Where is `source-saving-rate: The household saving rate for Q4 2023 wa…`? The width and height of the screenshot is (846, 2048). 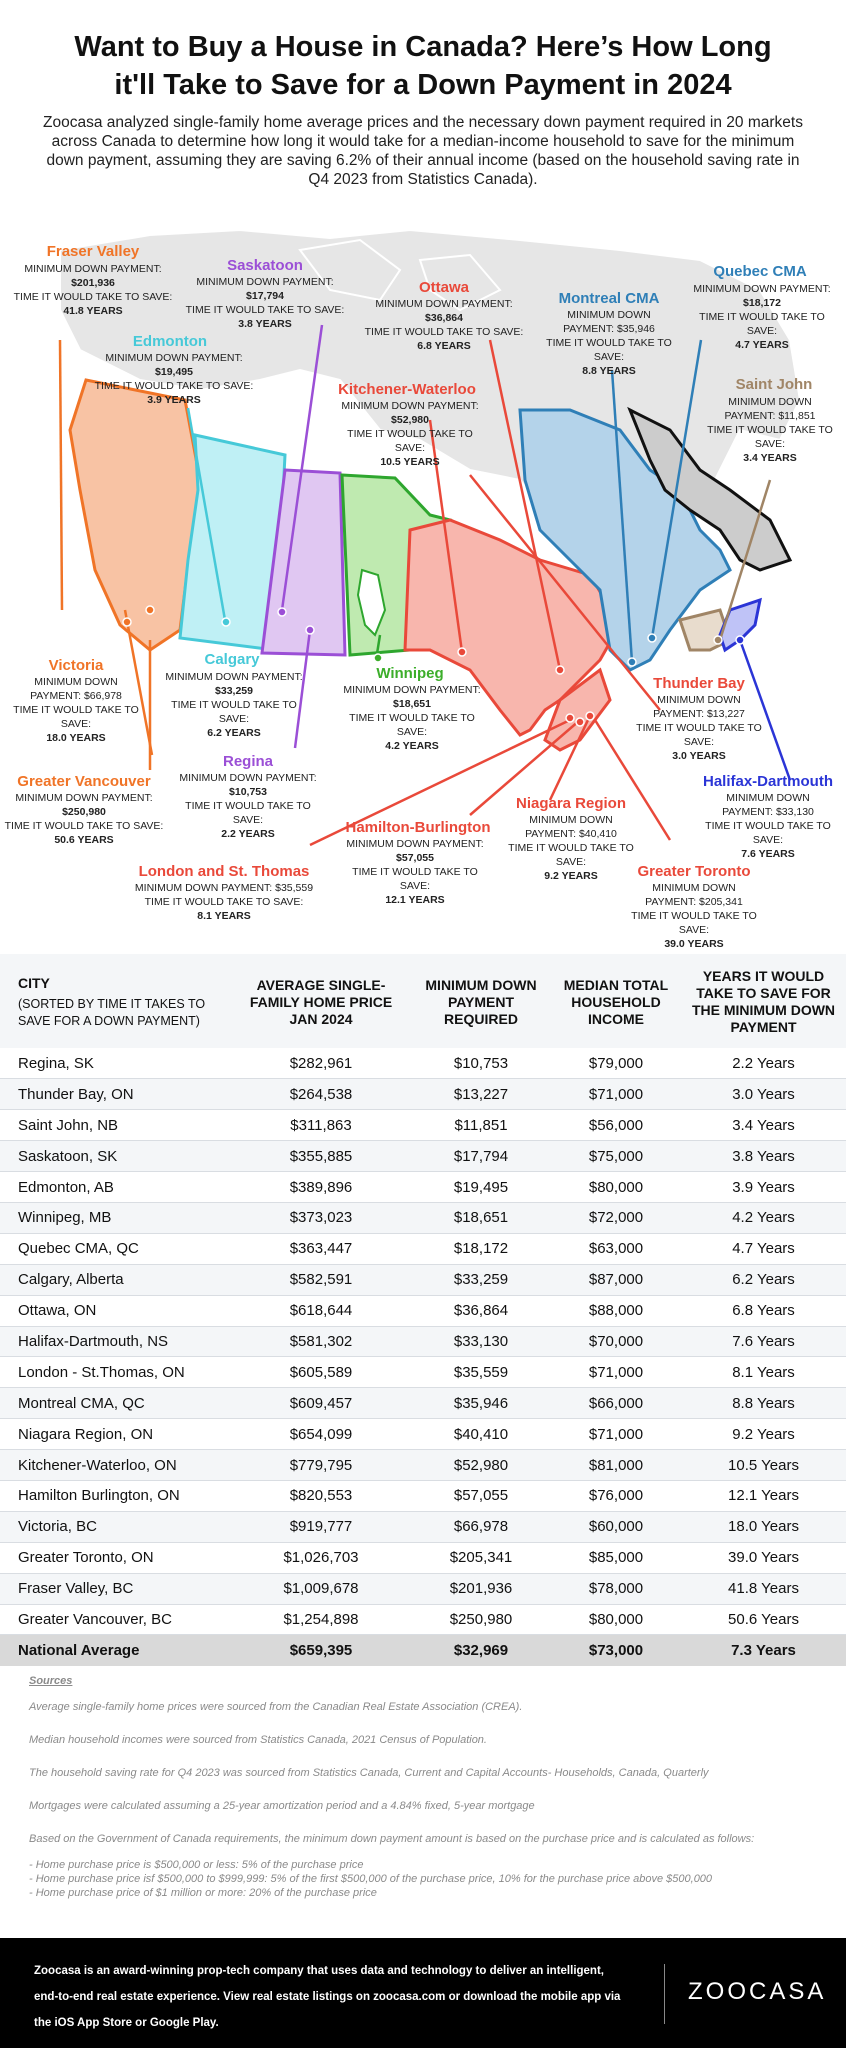
source-saving-rate: The household saving rate for Q4 2023 wa… is located at coordinates (369, 1773).